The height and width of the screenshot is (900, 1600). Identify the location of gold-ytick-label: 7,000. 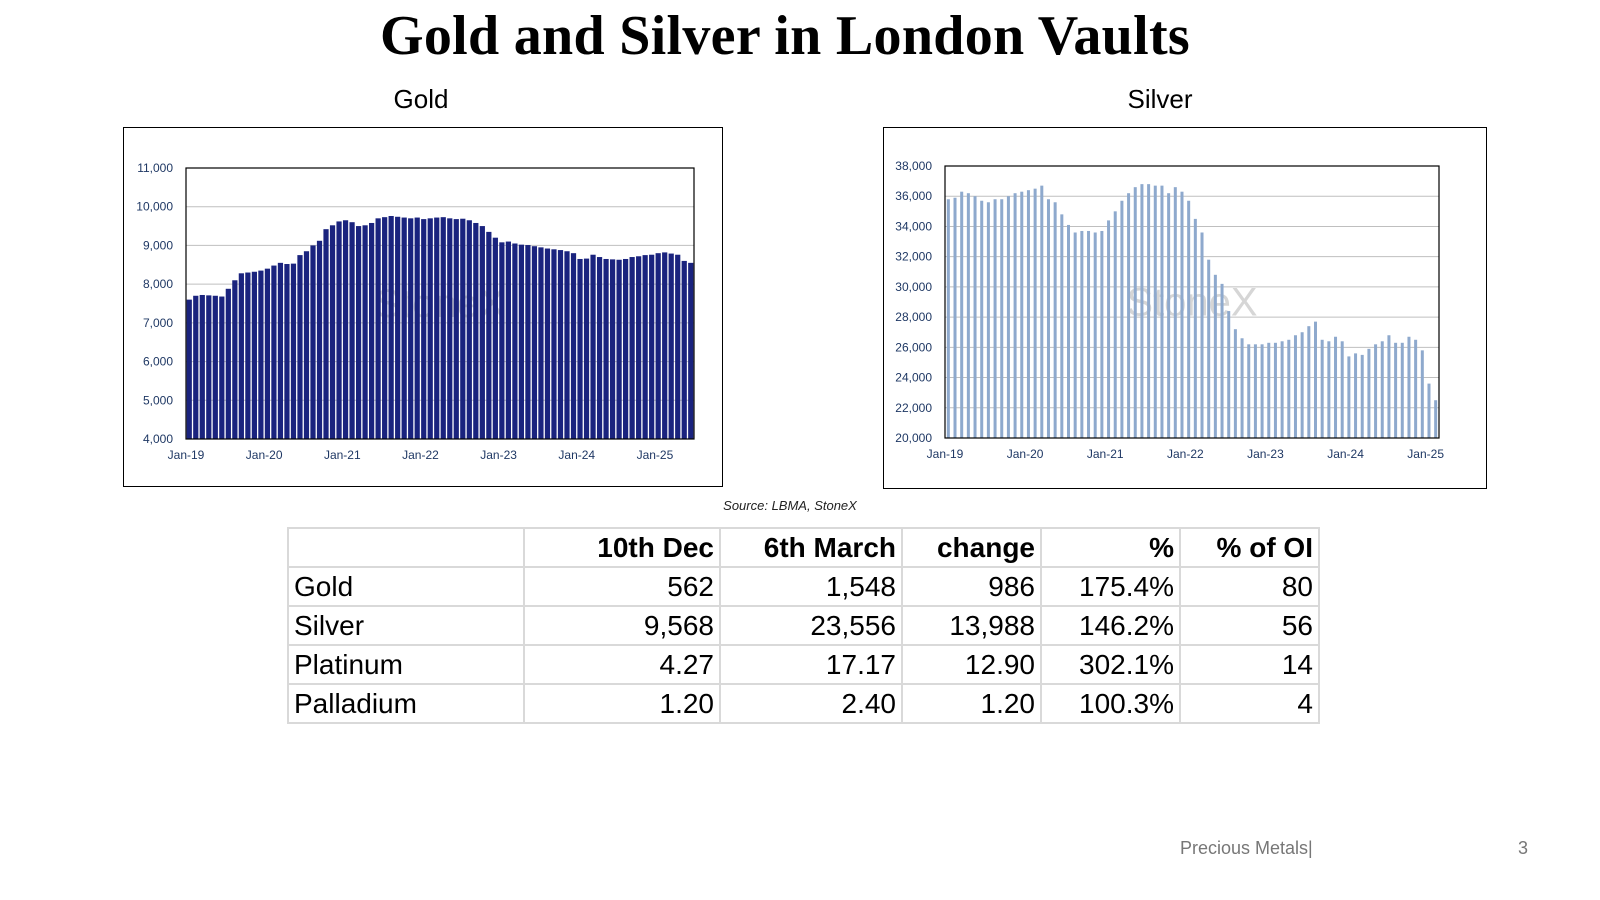
(158, 323).